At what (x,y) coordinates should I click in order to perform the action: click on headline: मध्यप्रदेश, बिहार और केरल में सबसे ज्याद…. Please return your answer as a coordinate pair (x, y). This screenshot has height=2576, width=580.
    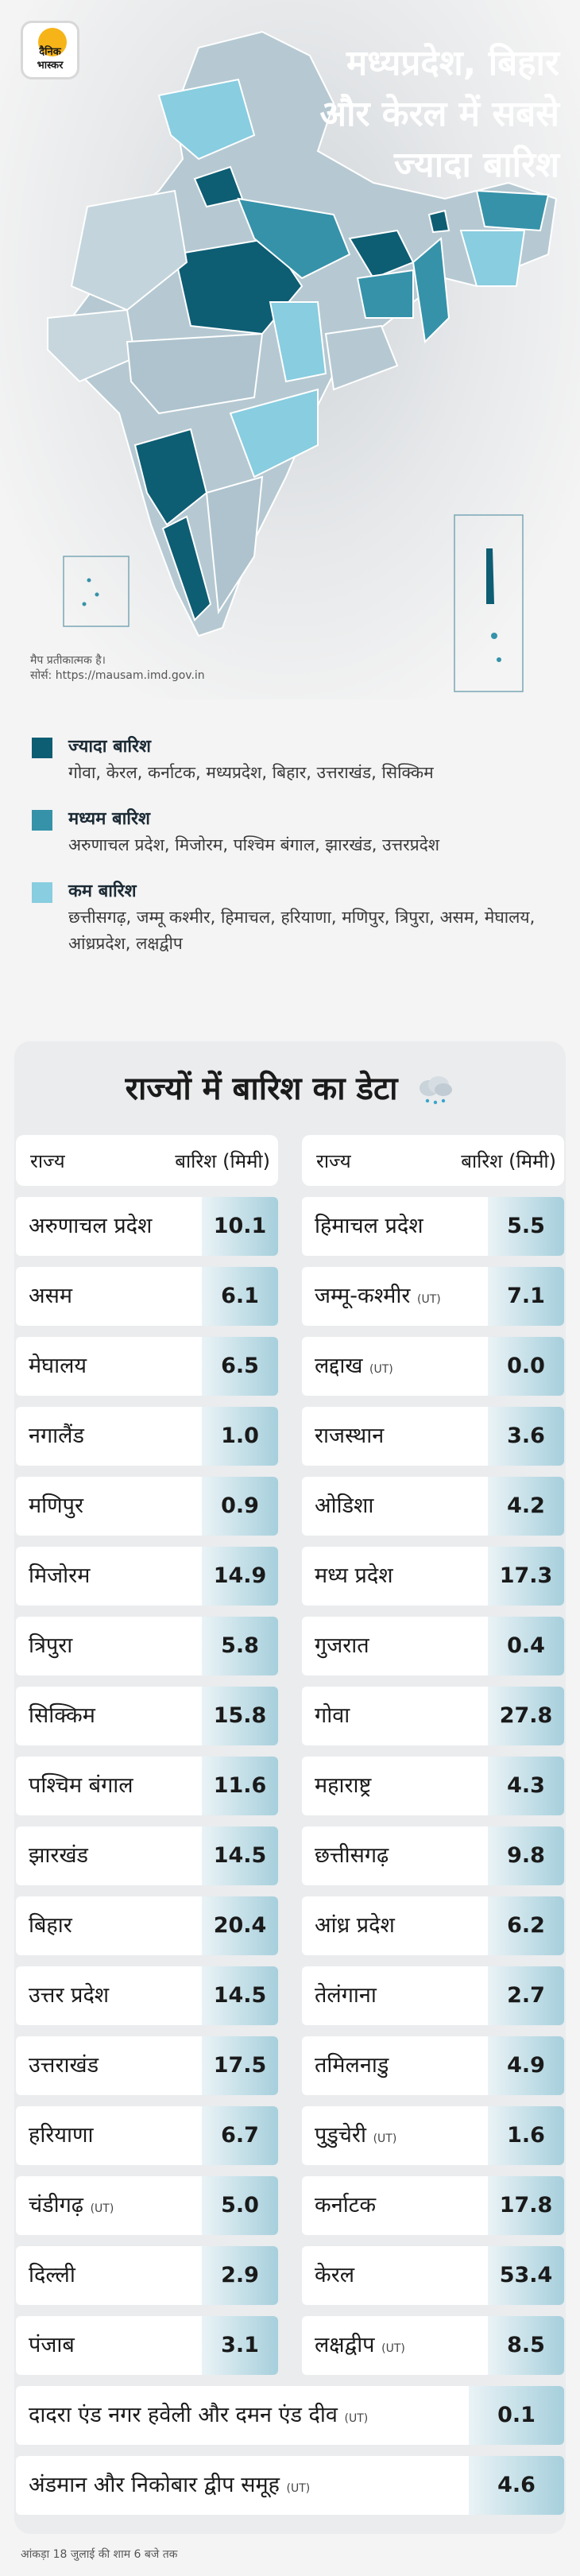
    Looking at the image, I should click on (392, 114).